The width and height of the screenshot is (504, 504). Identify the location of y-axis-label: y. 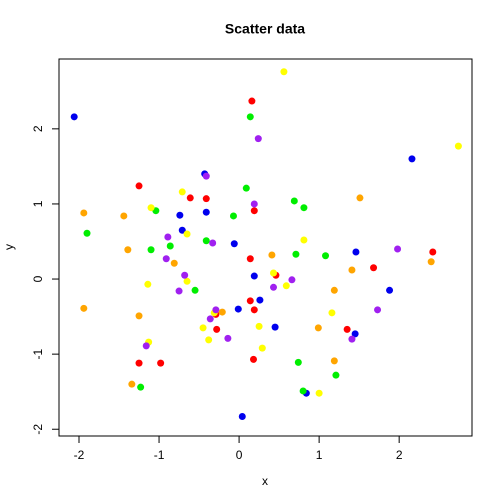
(9, 247).